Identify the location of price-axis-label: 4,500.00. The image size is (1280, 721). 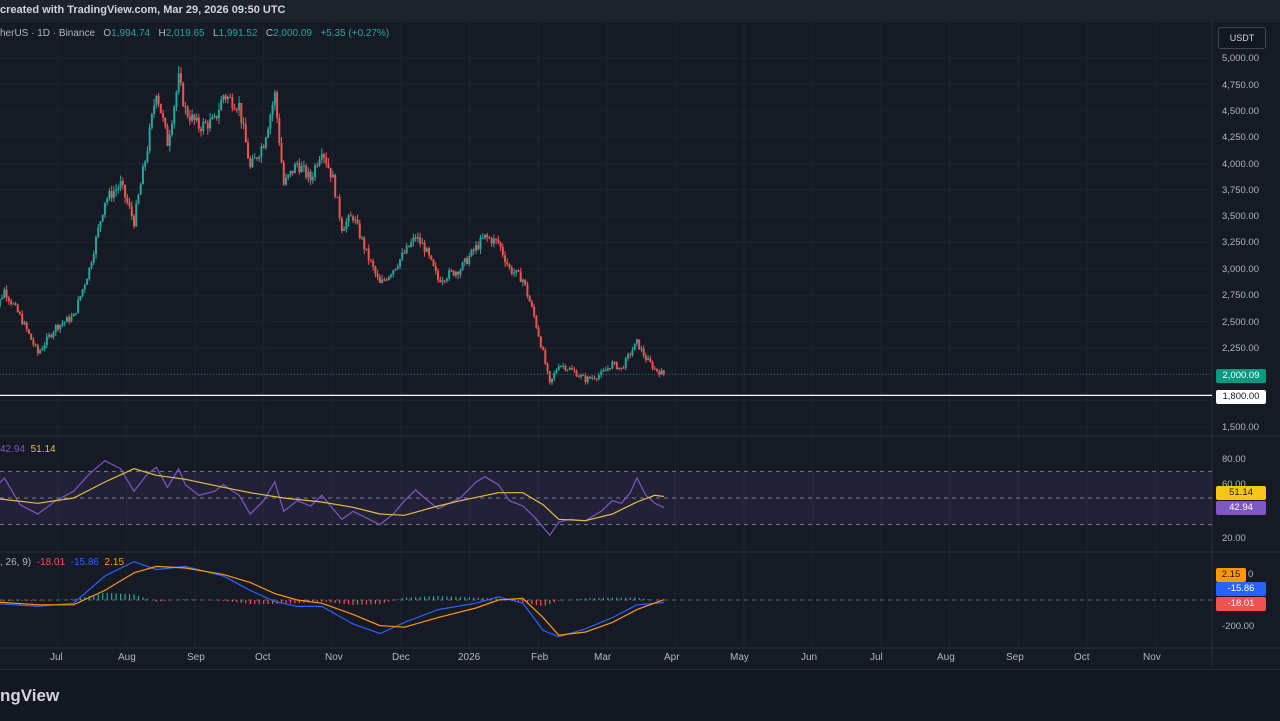
(1240, 111).